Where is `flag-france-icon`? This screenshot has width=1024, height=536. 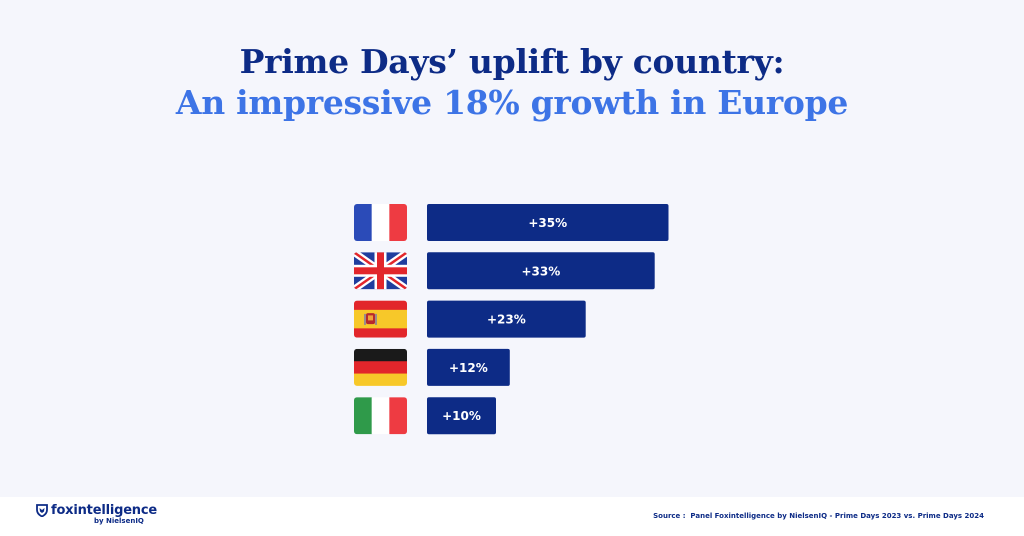
flag-france-icon is located at coordinates (380, 222).